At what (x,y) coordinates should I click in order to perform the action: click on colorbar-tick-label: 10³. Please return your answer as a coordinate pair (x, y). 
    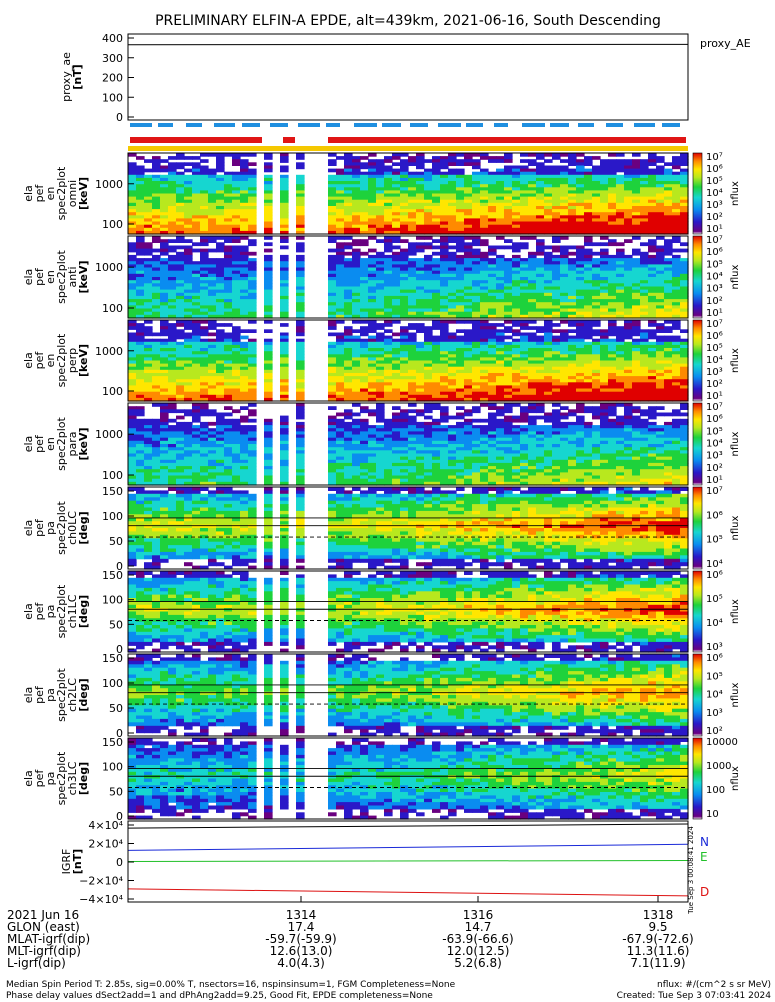
    Looking at the image, I should click on (714, 289).